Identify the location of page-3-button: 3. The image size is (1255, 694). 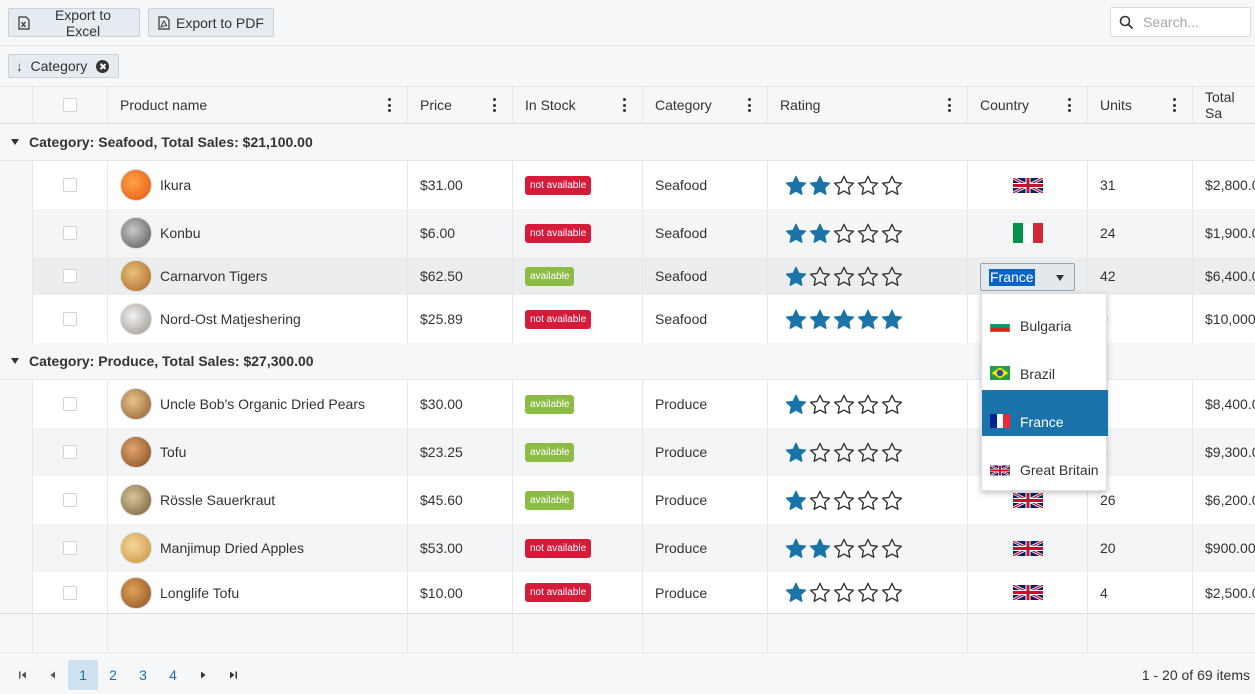
(143, 675).